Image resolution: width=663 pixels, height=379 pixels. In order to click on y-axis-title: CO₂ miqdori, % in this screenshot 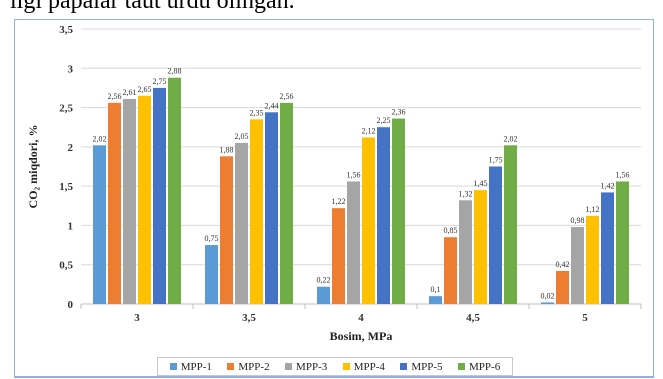, I will do `click(33, 167)`.